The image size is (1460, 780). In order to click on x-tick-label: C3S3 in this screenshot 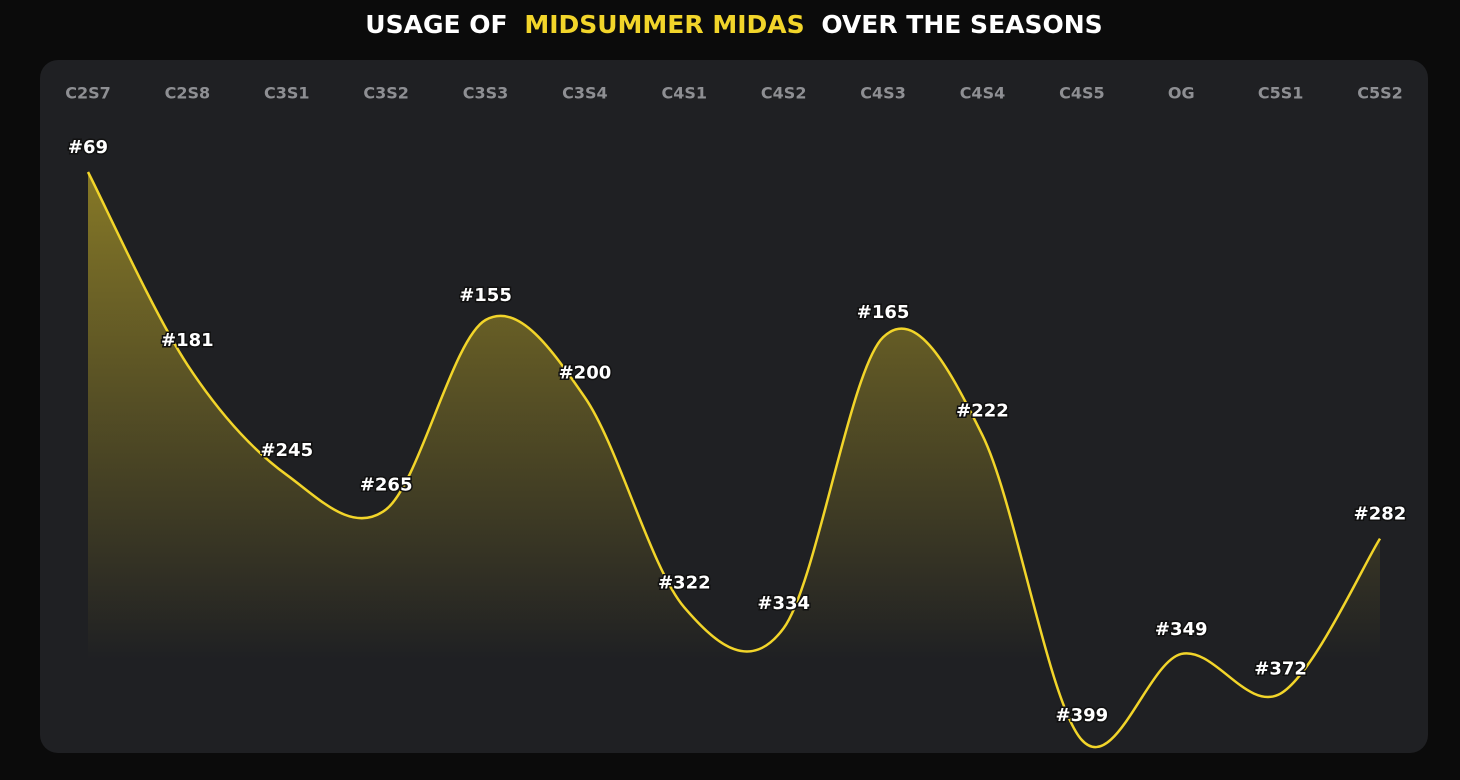, I will do `click(486, 93)`.